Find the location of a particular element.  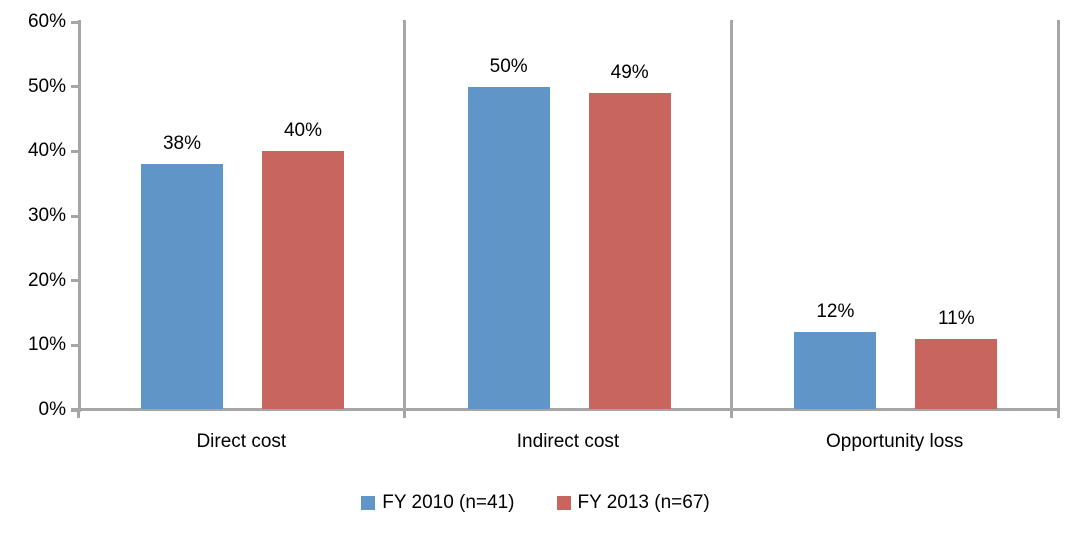

x-axis-category-label: Direct cost is located at coordinates (241, 441).